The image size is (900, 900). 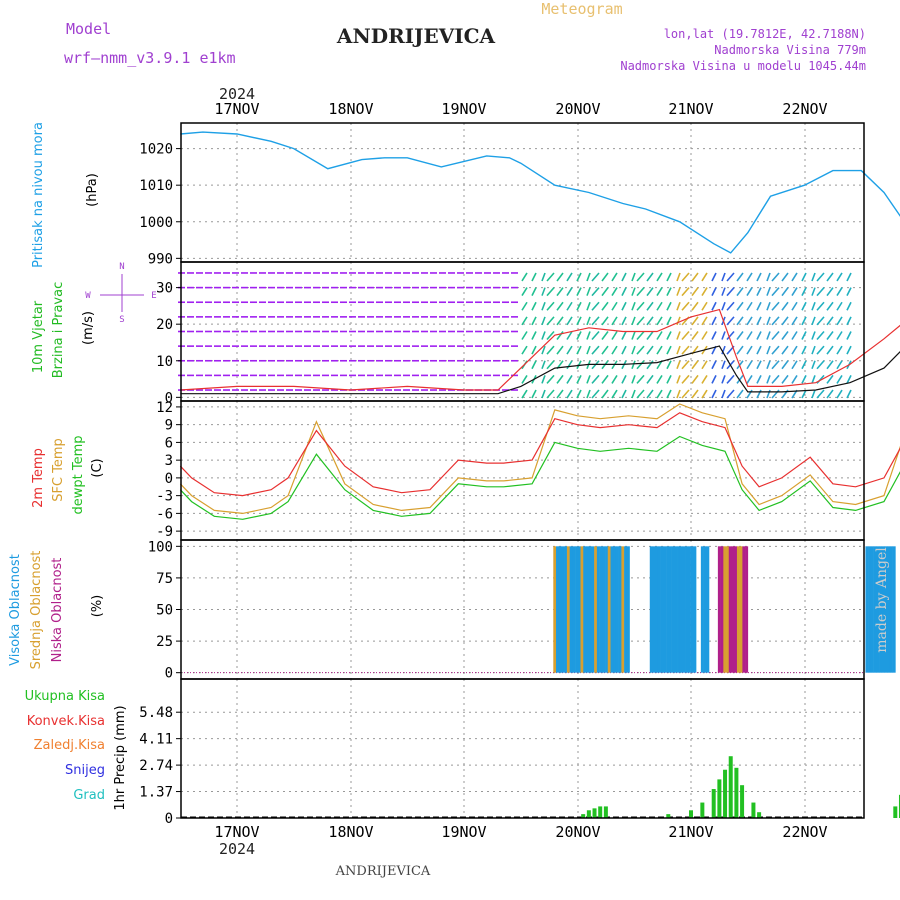 I want to click on y-tick-label: 2.74, so click(x=156, y=766).